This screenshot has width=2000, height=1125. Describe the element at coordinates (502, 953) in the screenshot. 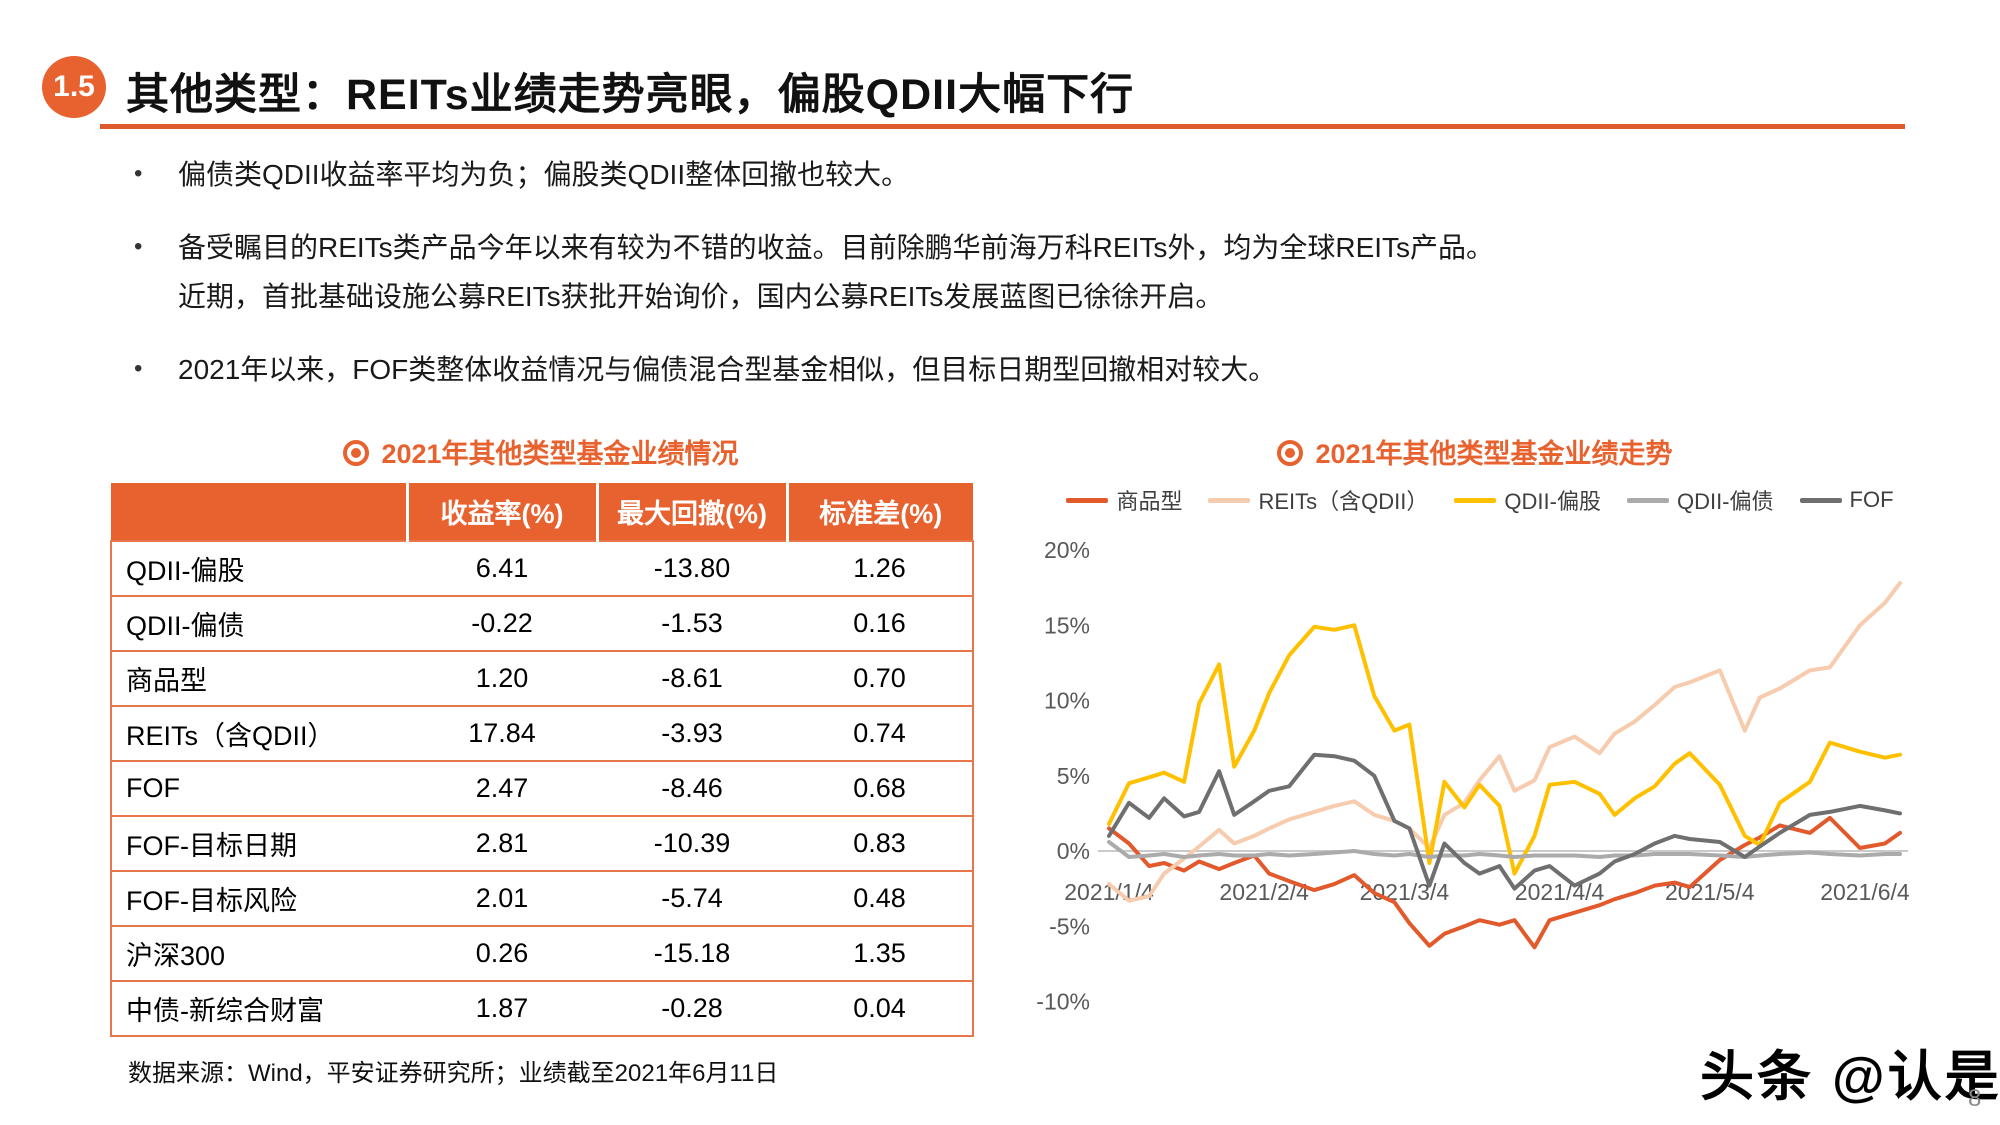

I see `table-cell-value: 0.26` at that location.